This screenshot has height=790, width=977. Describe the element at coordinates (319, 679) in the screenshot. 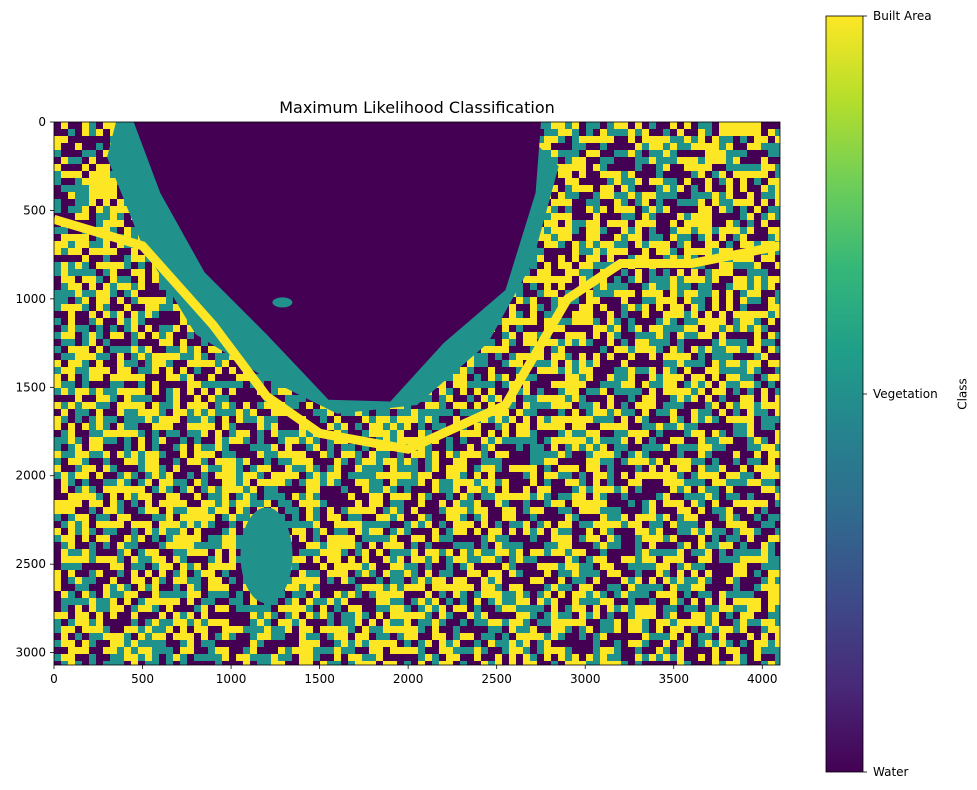

I see `x-tick-label: 1500` at that location.